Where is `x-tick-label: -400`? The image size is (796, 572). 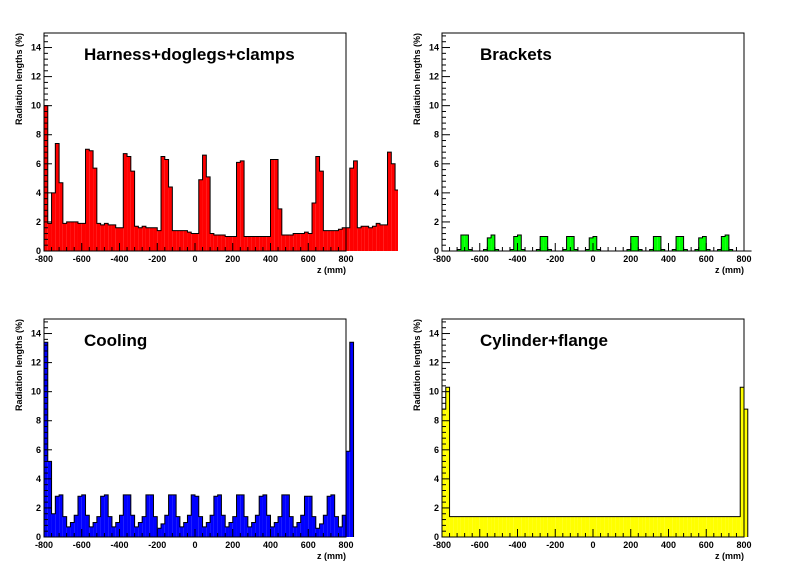
x-tick-label: -400 is located at coordinates (119, 259).